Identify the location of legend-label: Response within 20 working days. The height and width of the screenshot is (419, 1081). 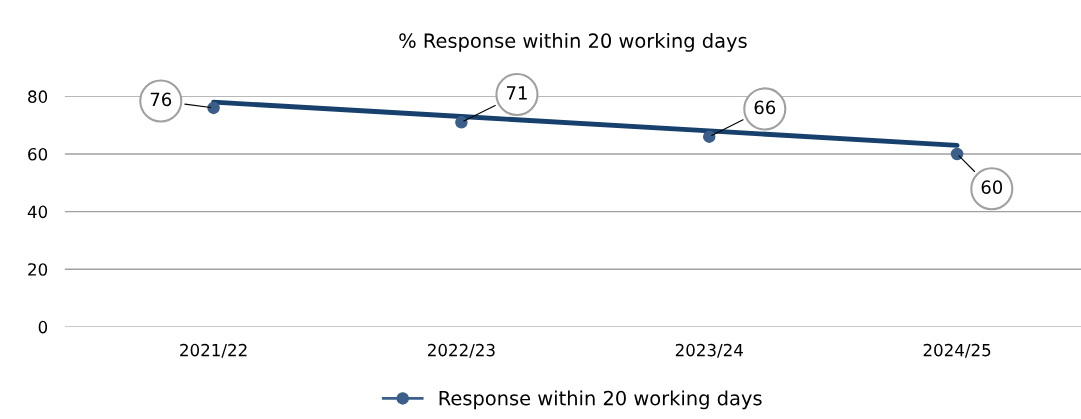
(600, 400).